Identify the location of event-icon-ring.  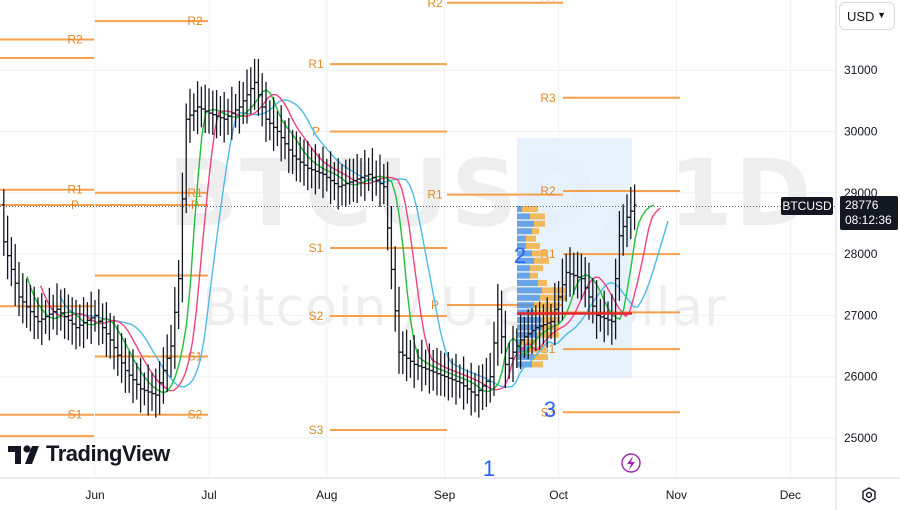
(631, 463).